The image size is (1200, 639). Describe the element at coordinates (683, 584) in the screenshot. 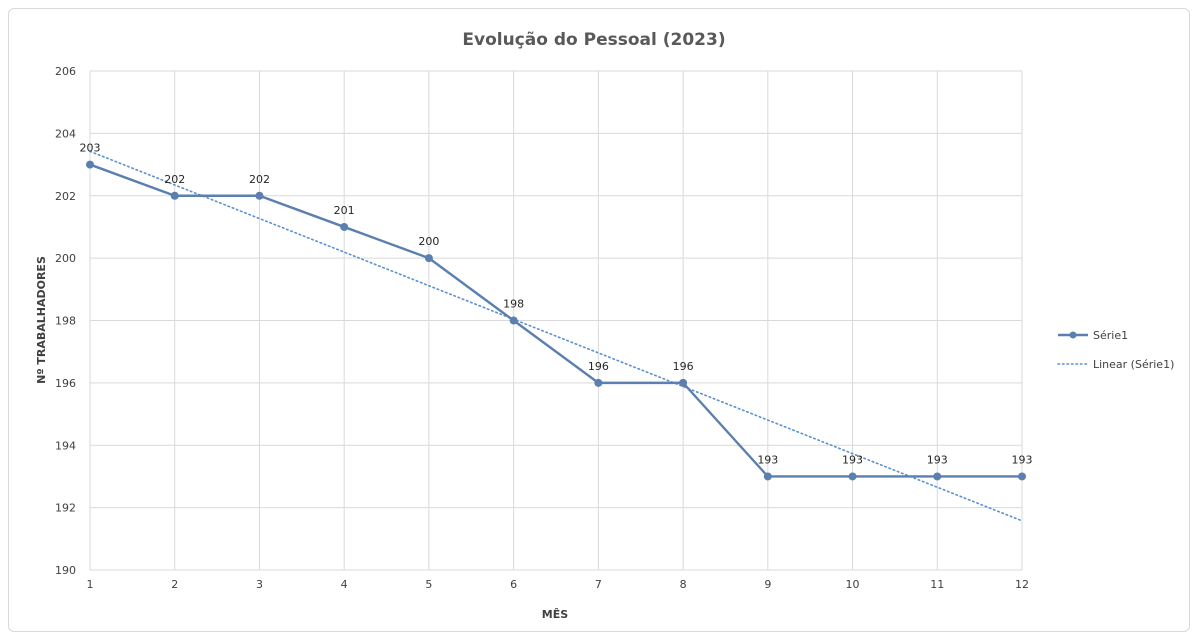

I see `x-tick-label: 8` at that location.